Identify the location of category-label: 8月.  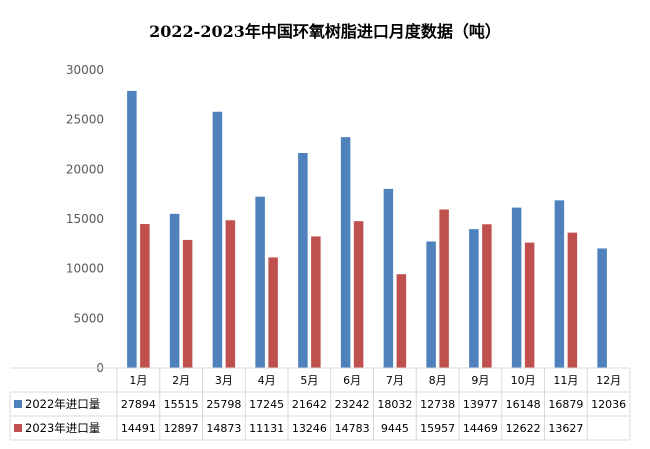
(438, 380).